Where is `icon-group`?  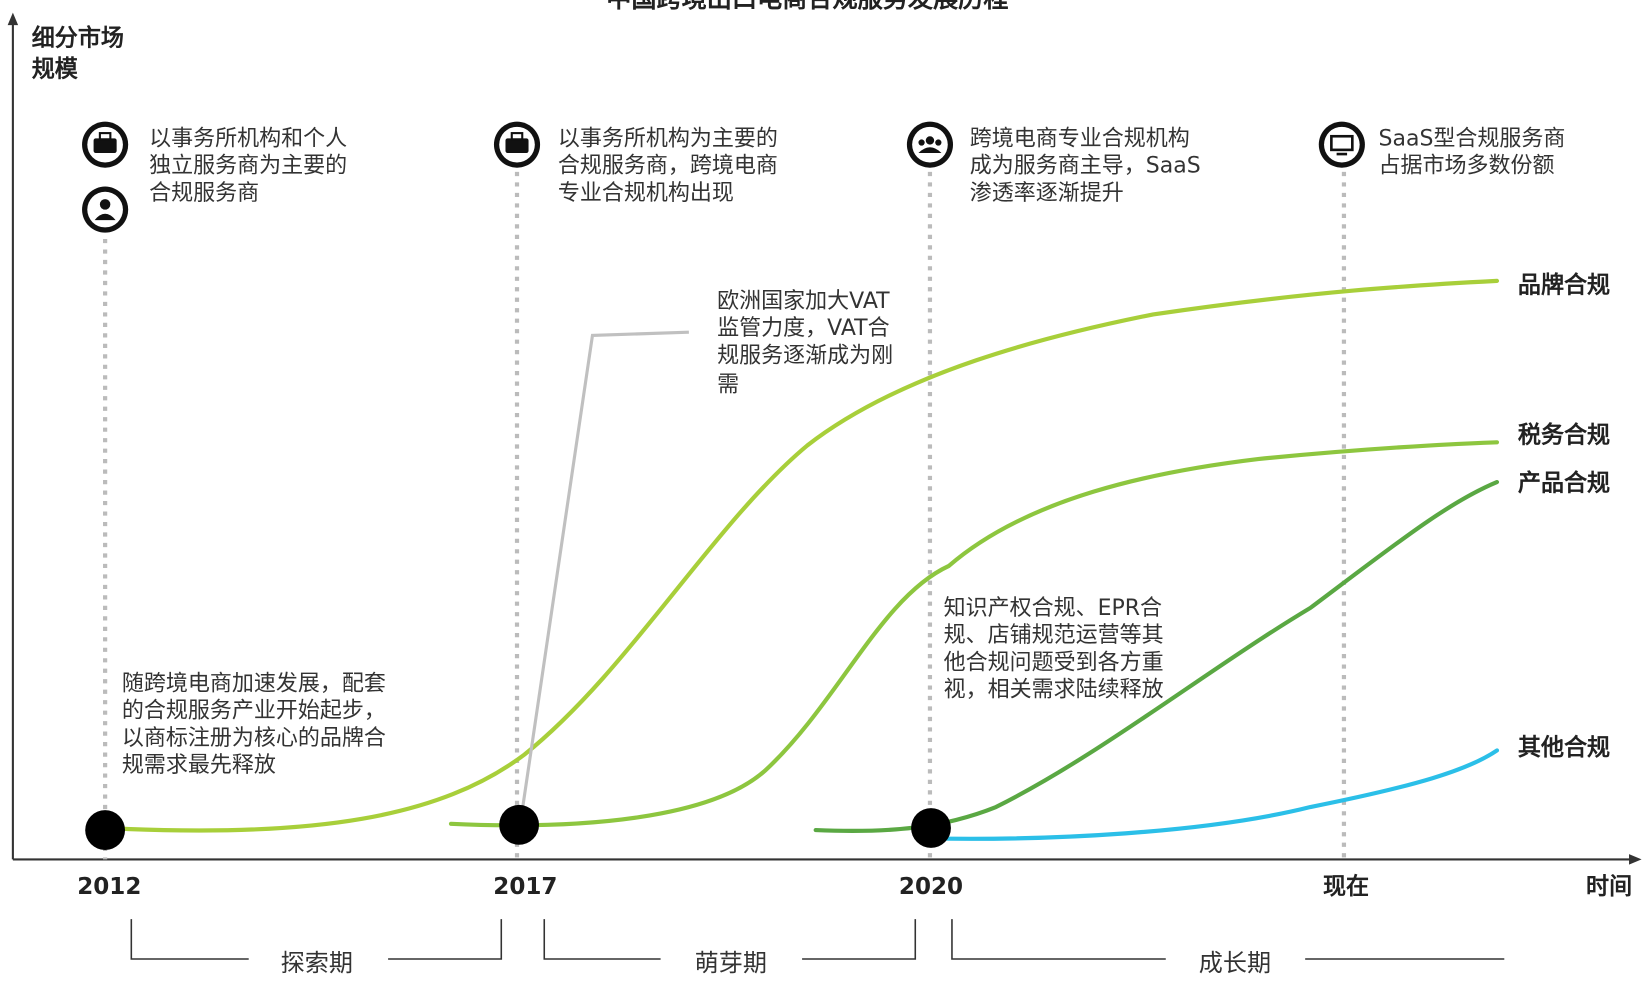 icon-group is located at coordinates (930, 144).